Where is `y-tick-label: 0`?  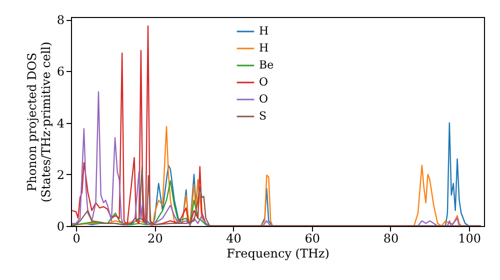
y-tick-label: 0 is located at coordinates (60, 227).